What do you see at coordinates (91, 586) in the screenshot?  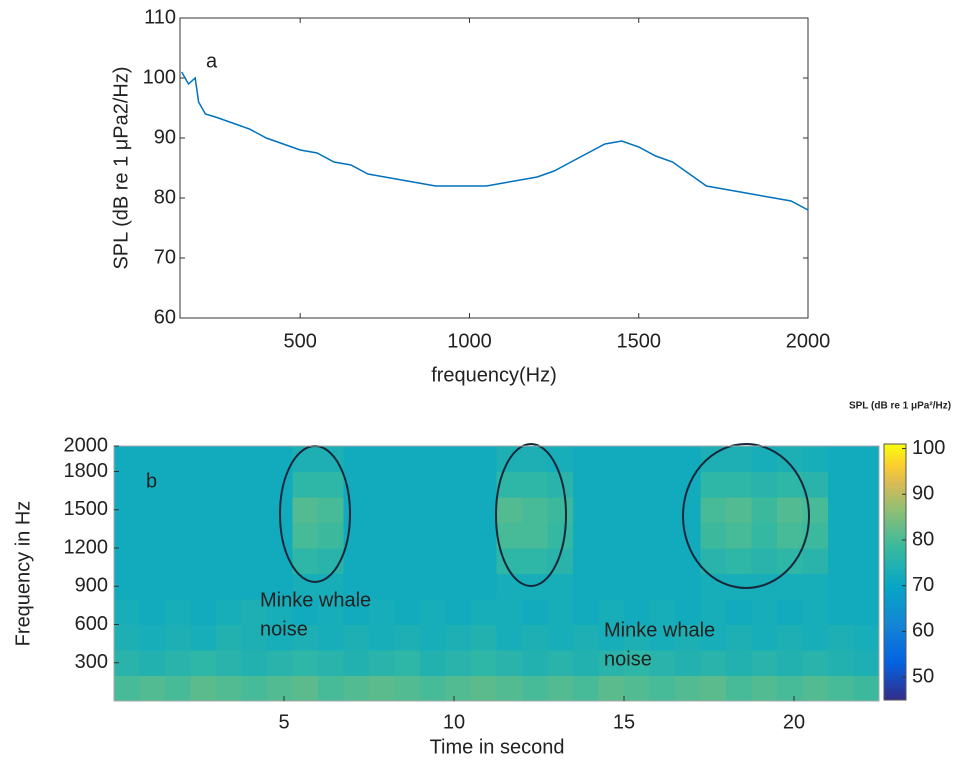 I see `y-tick-label: 900` at bounding box center [91, 586].